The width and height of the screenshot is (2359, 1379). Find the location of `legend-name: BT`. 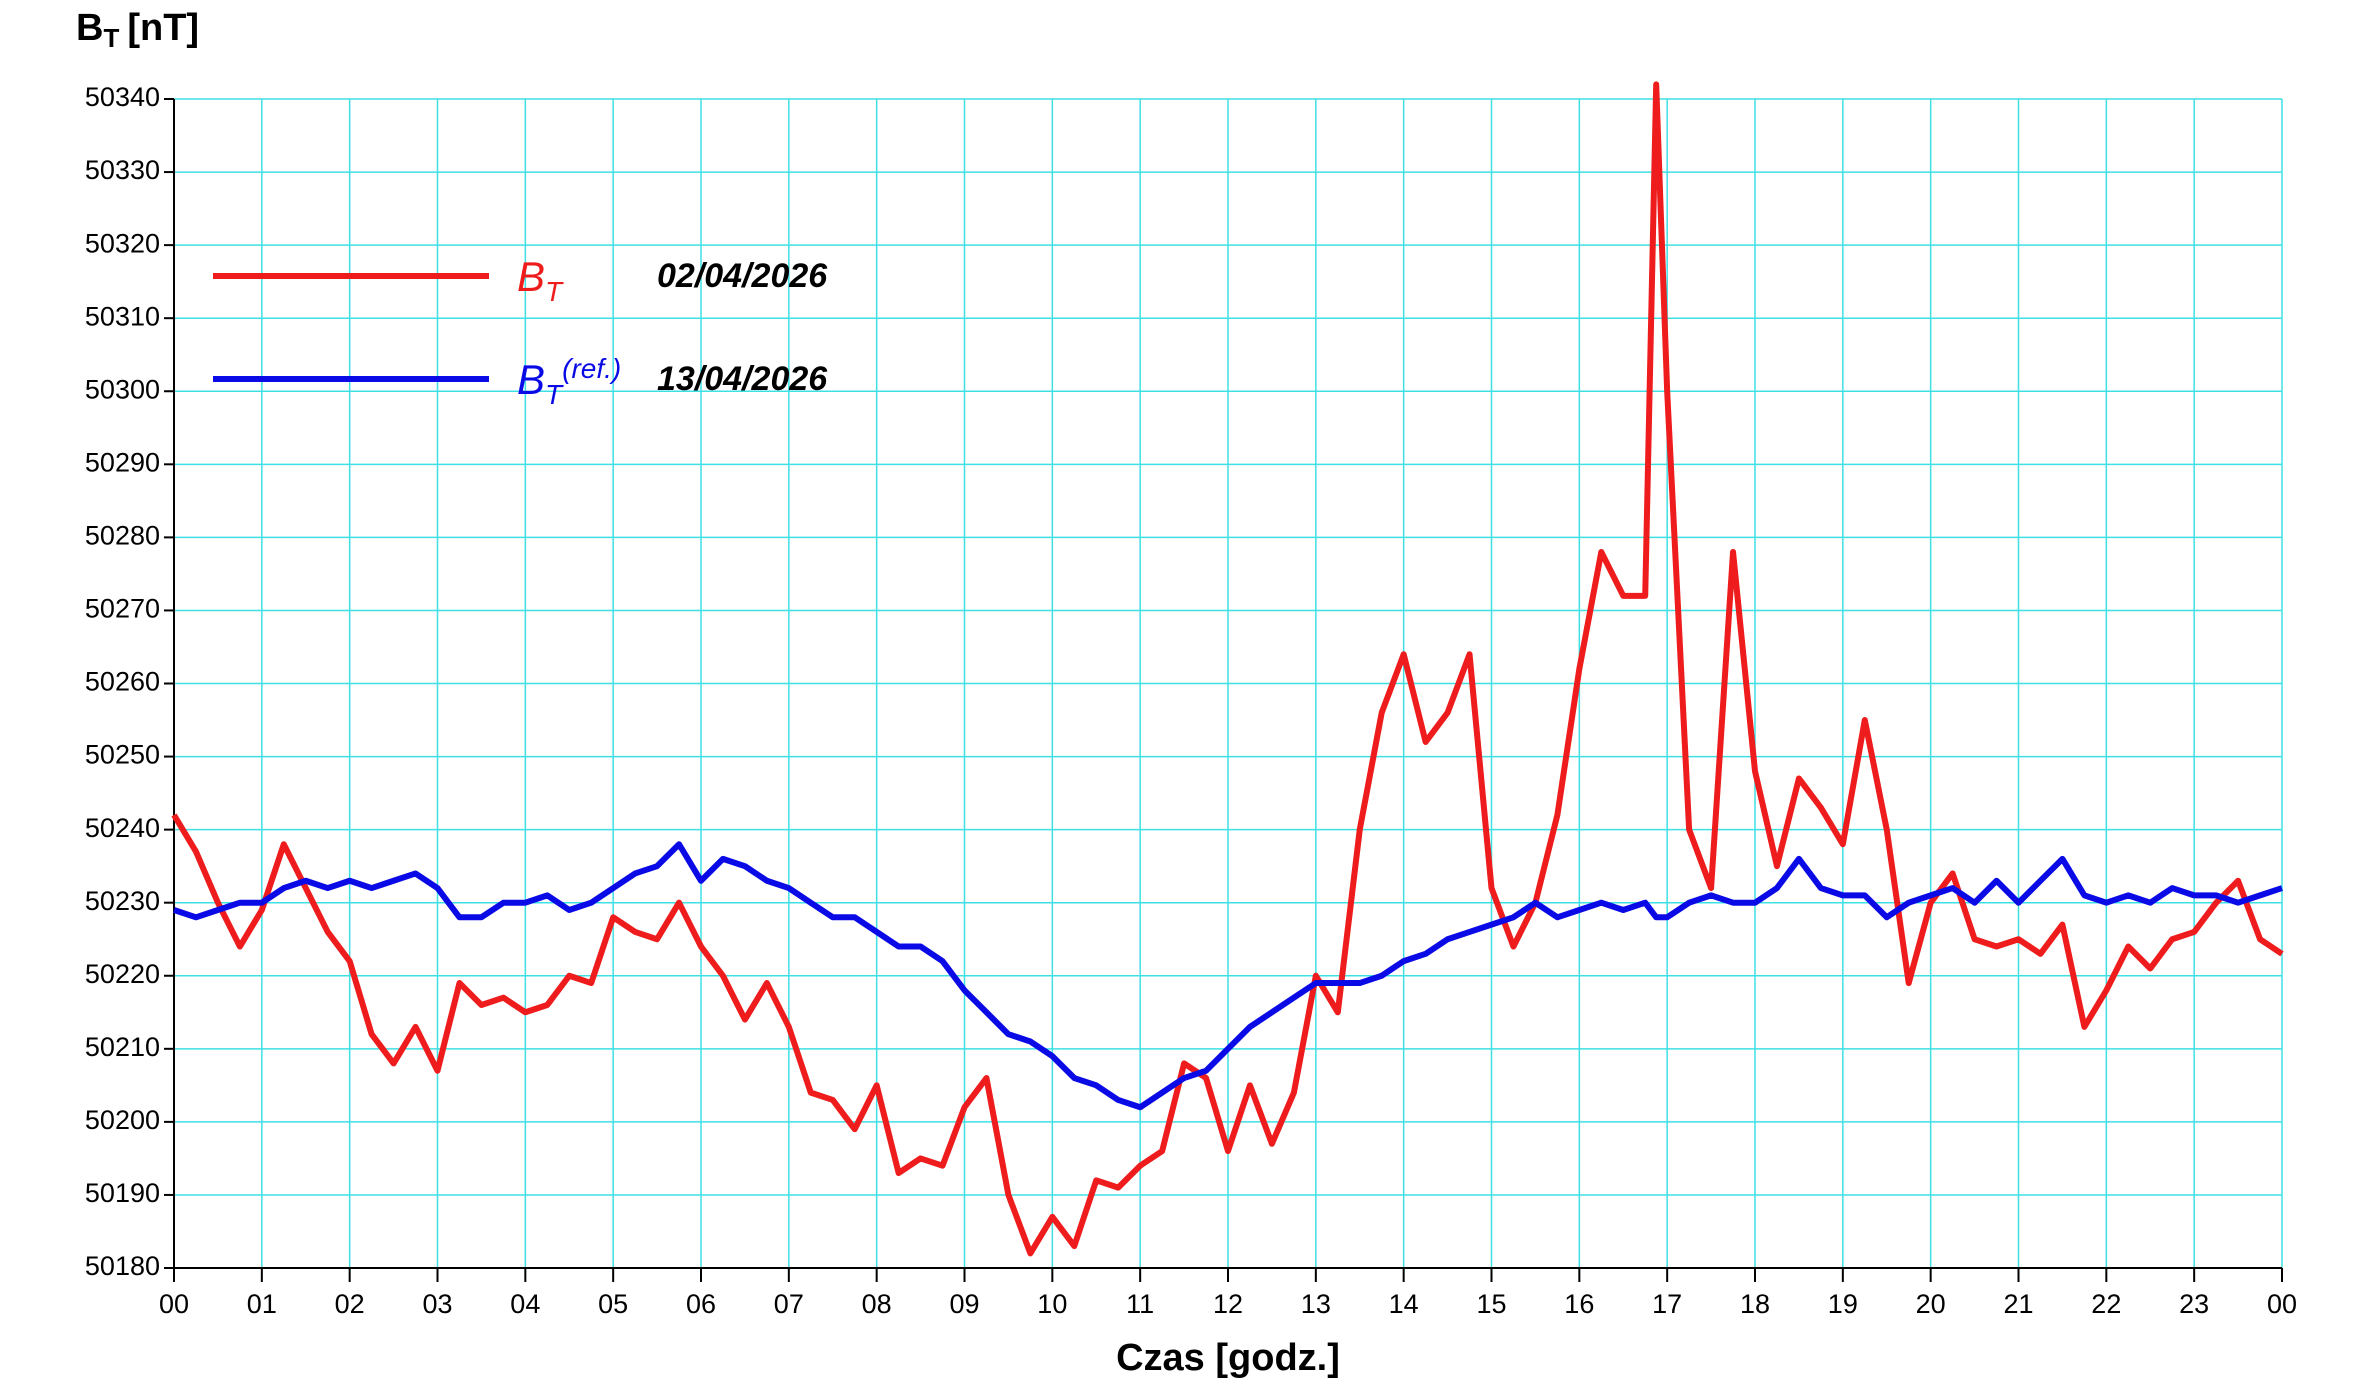

legend-name: BT is located at coordinates (540, 280).